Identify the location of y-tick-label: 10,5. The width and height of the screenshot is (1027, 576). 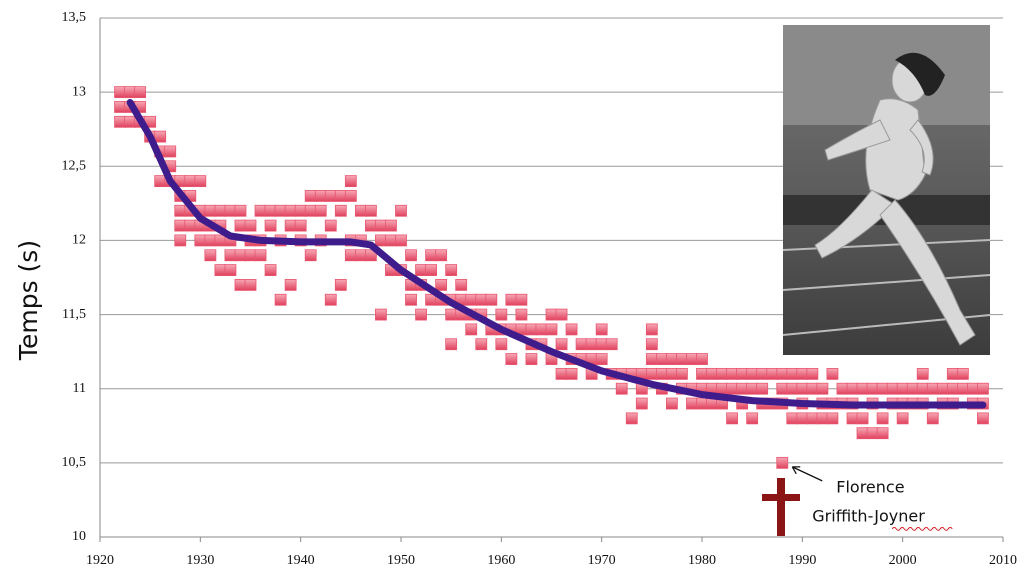
(74, 462).